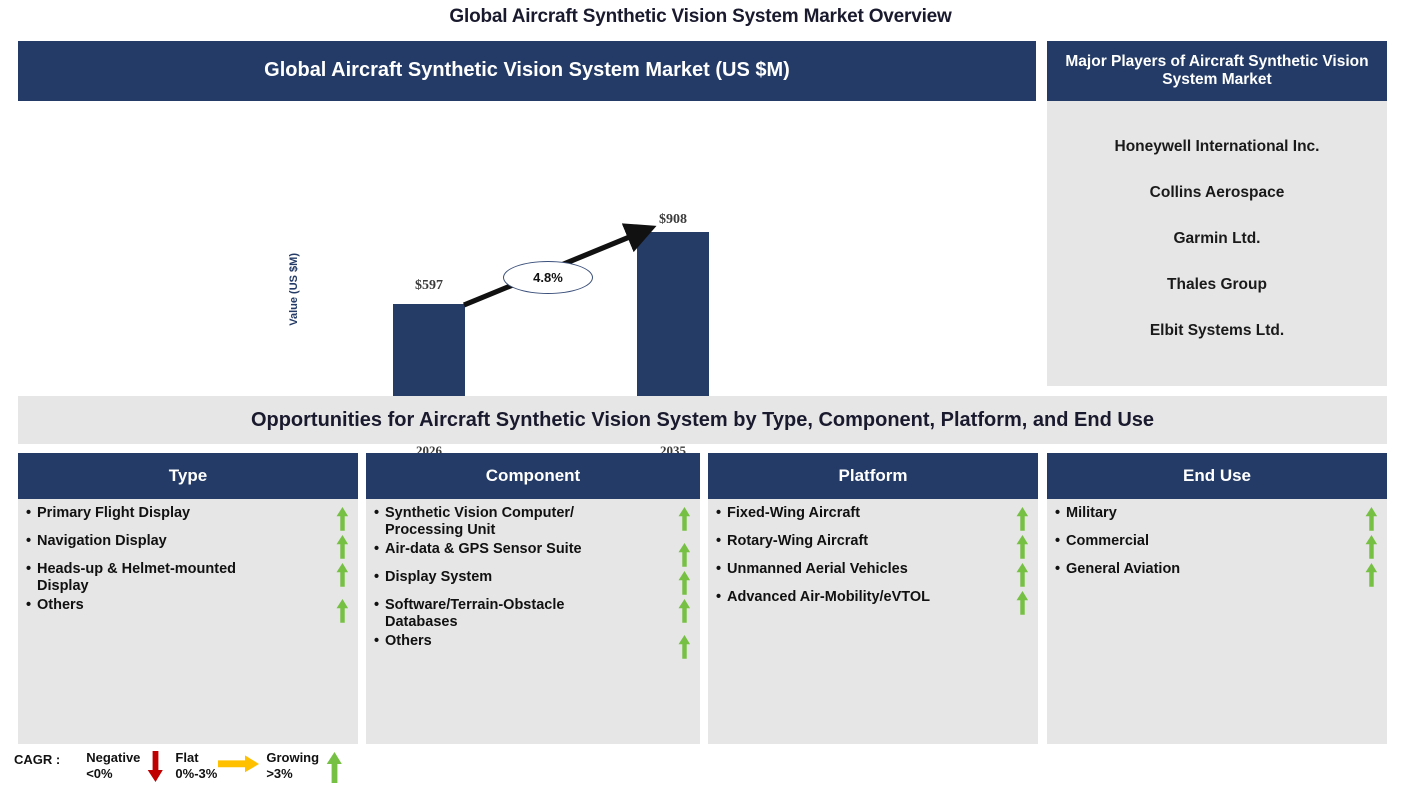 The image size is (1403, 799). I want to click on opportunity-item-label: • Commercial, so click(1102, 541).